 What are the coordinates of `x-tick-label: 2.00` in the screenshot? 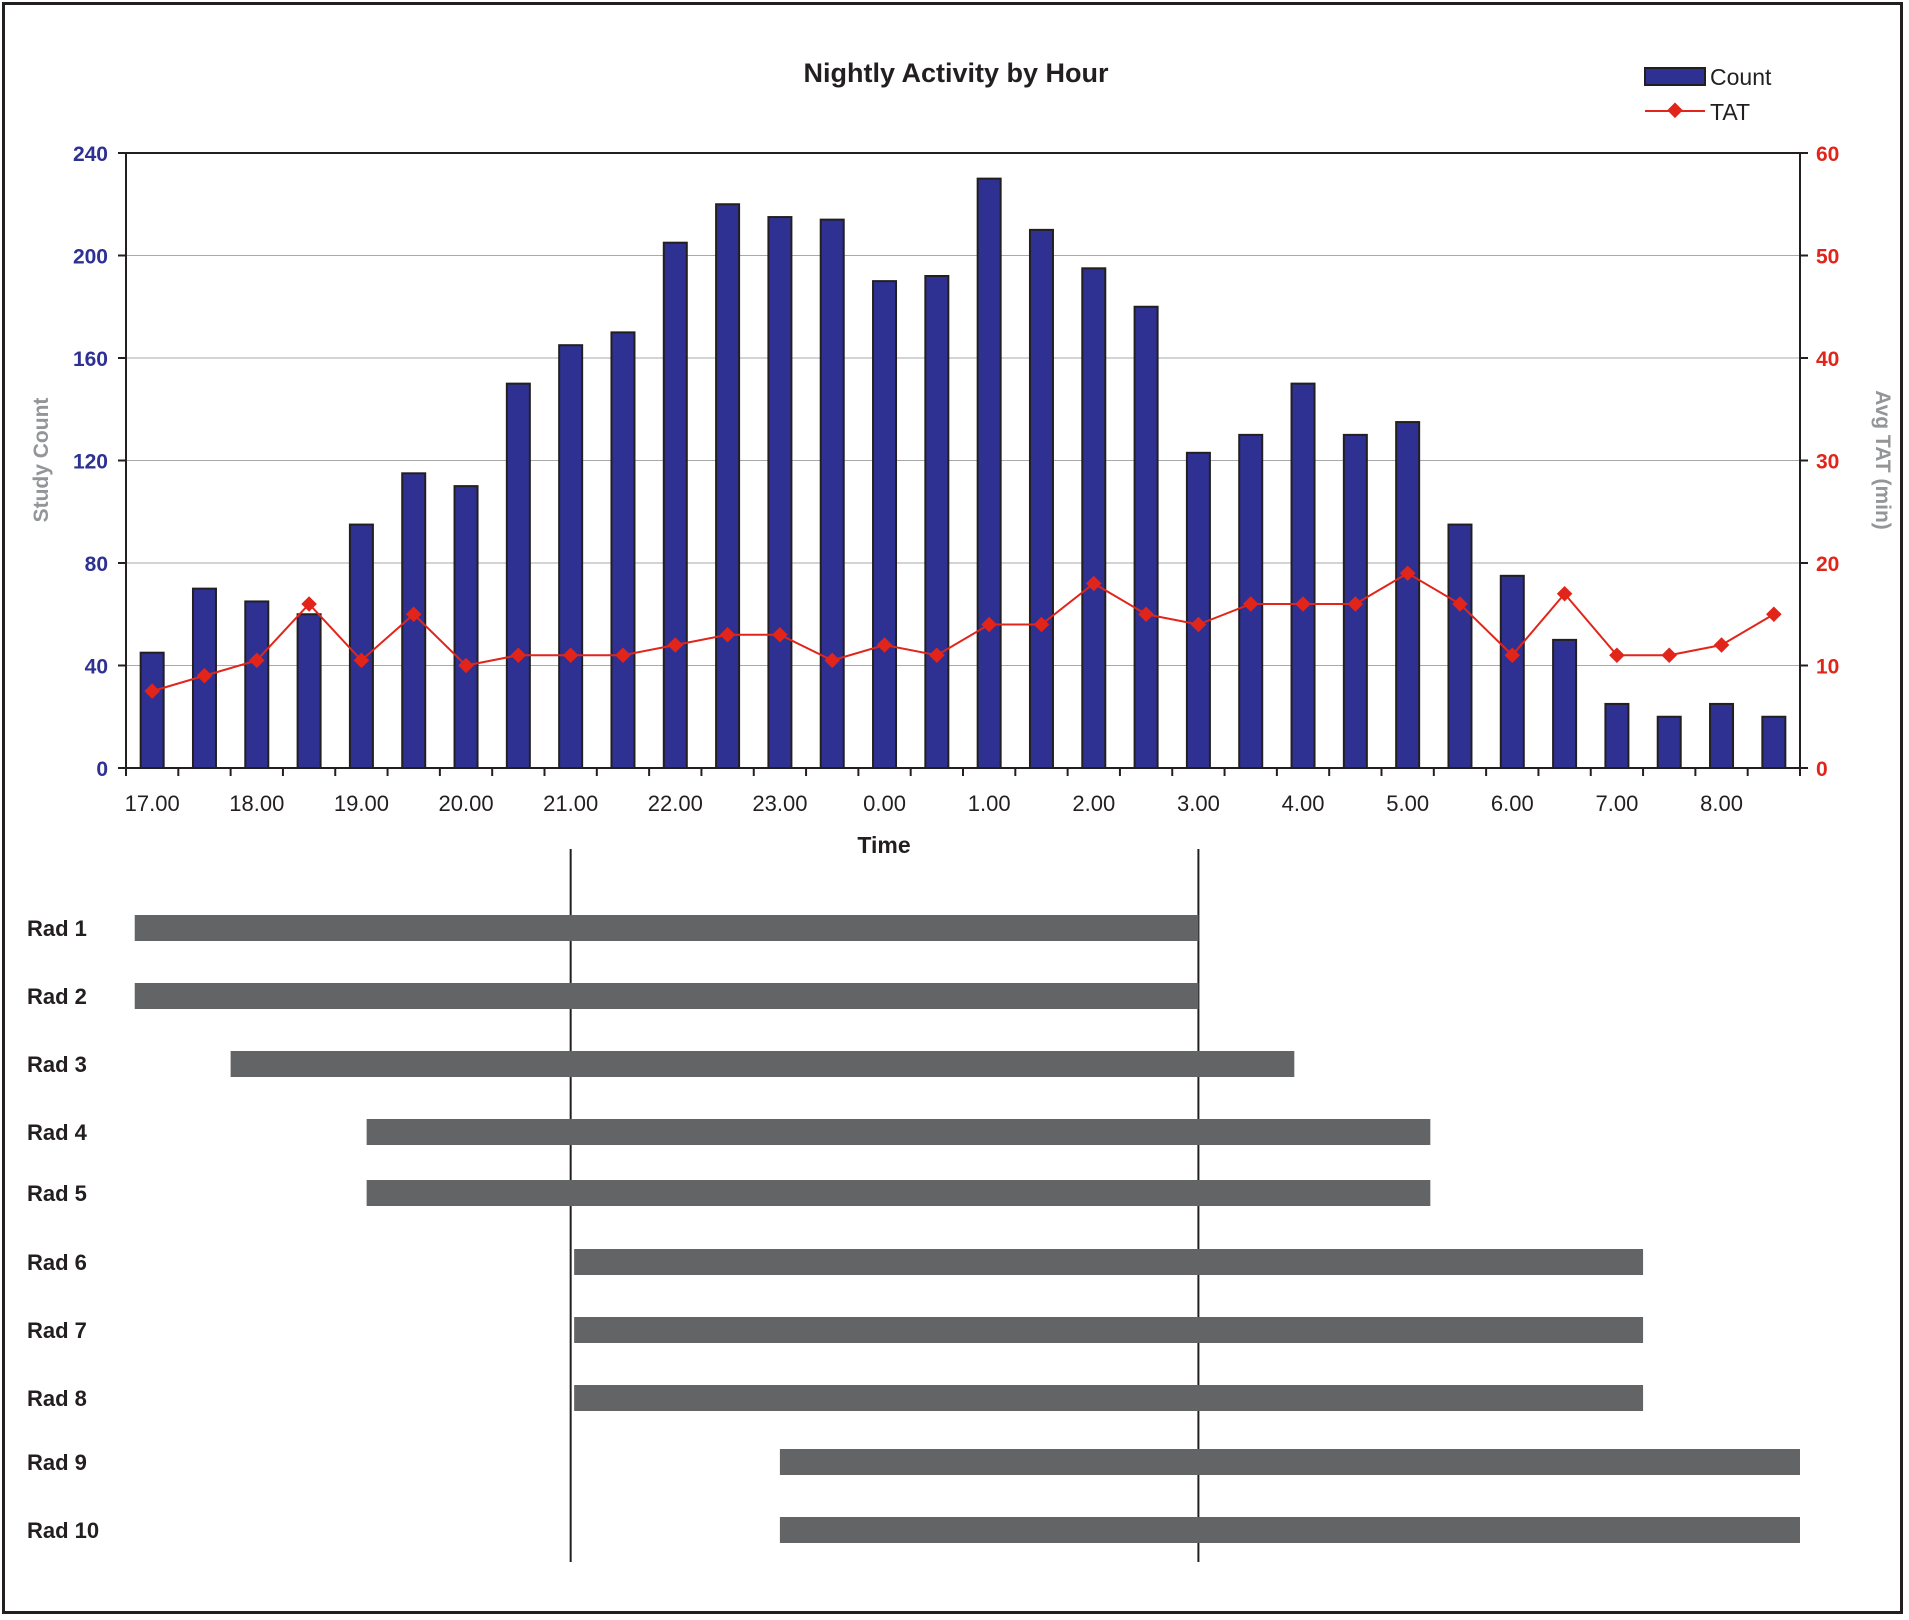 It's located at (1093, 803).